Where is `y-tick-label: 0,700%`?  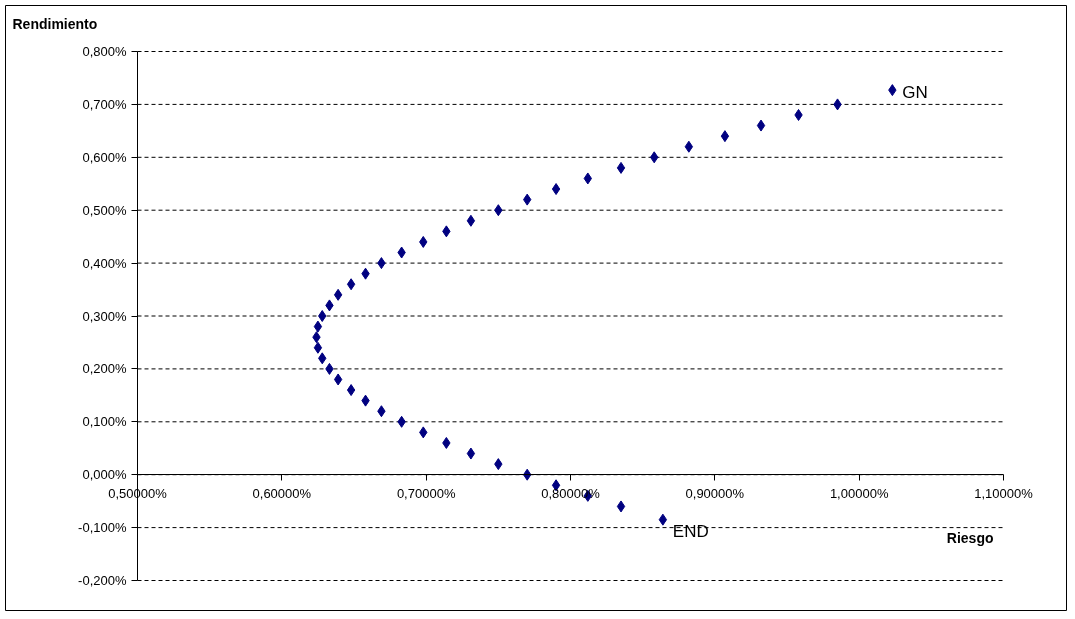
y-tick-label: 0,700% is located at coordinates (104, 104).